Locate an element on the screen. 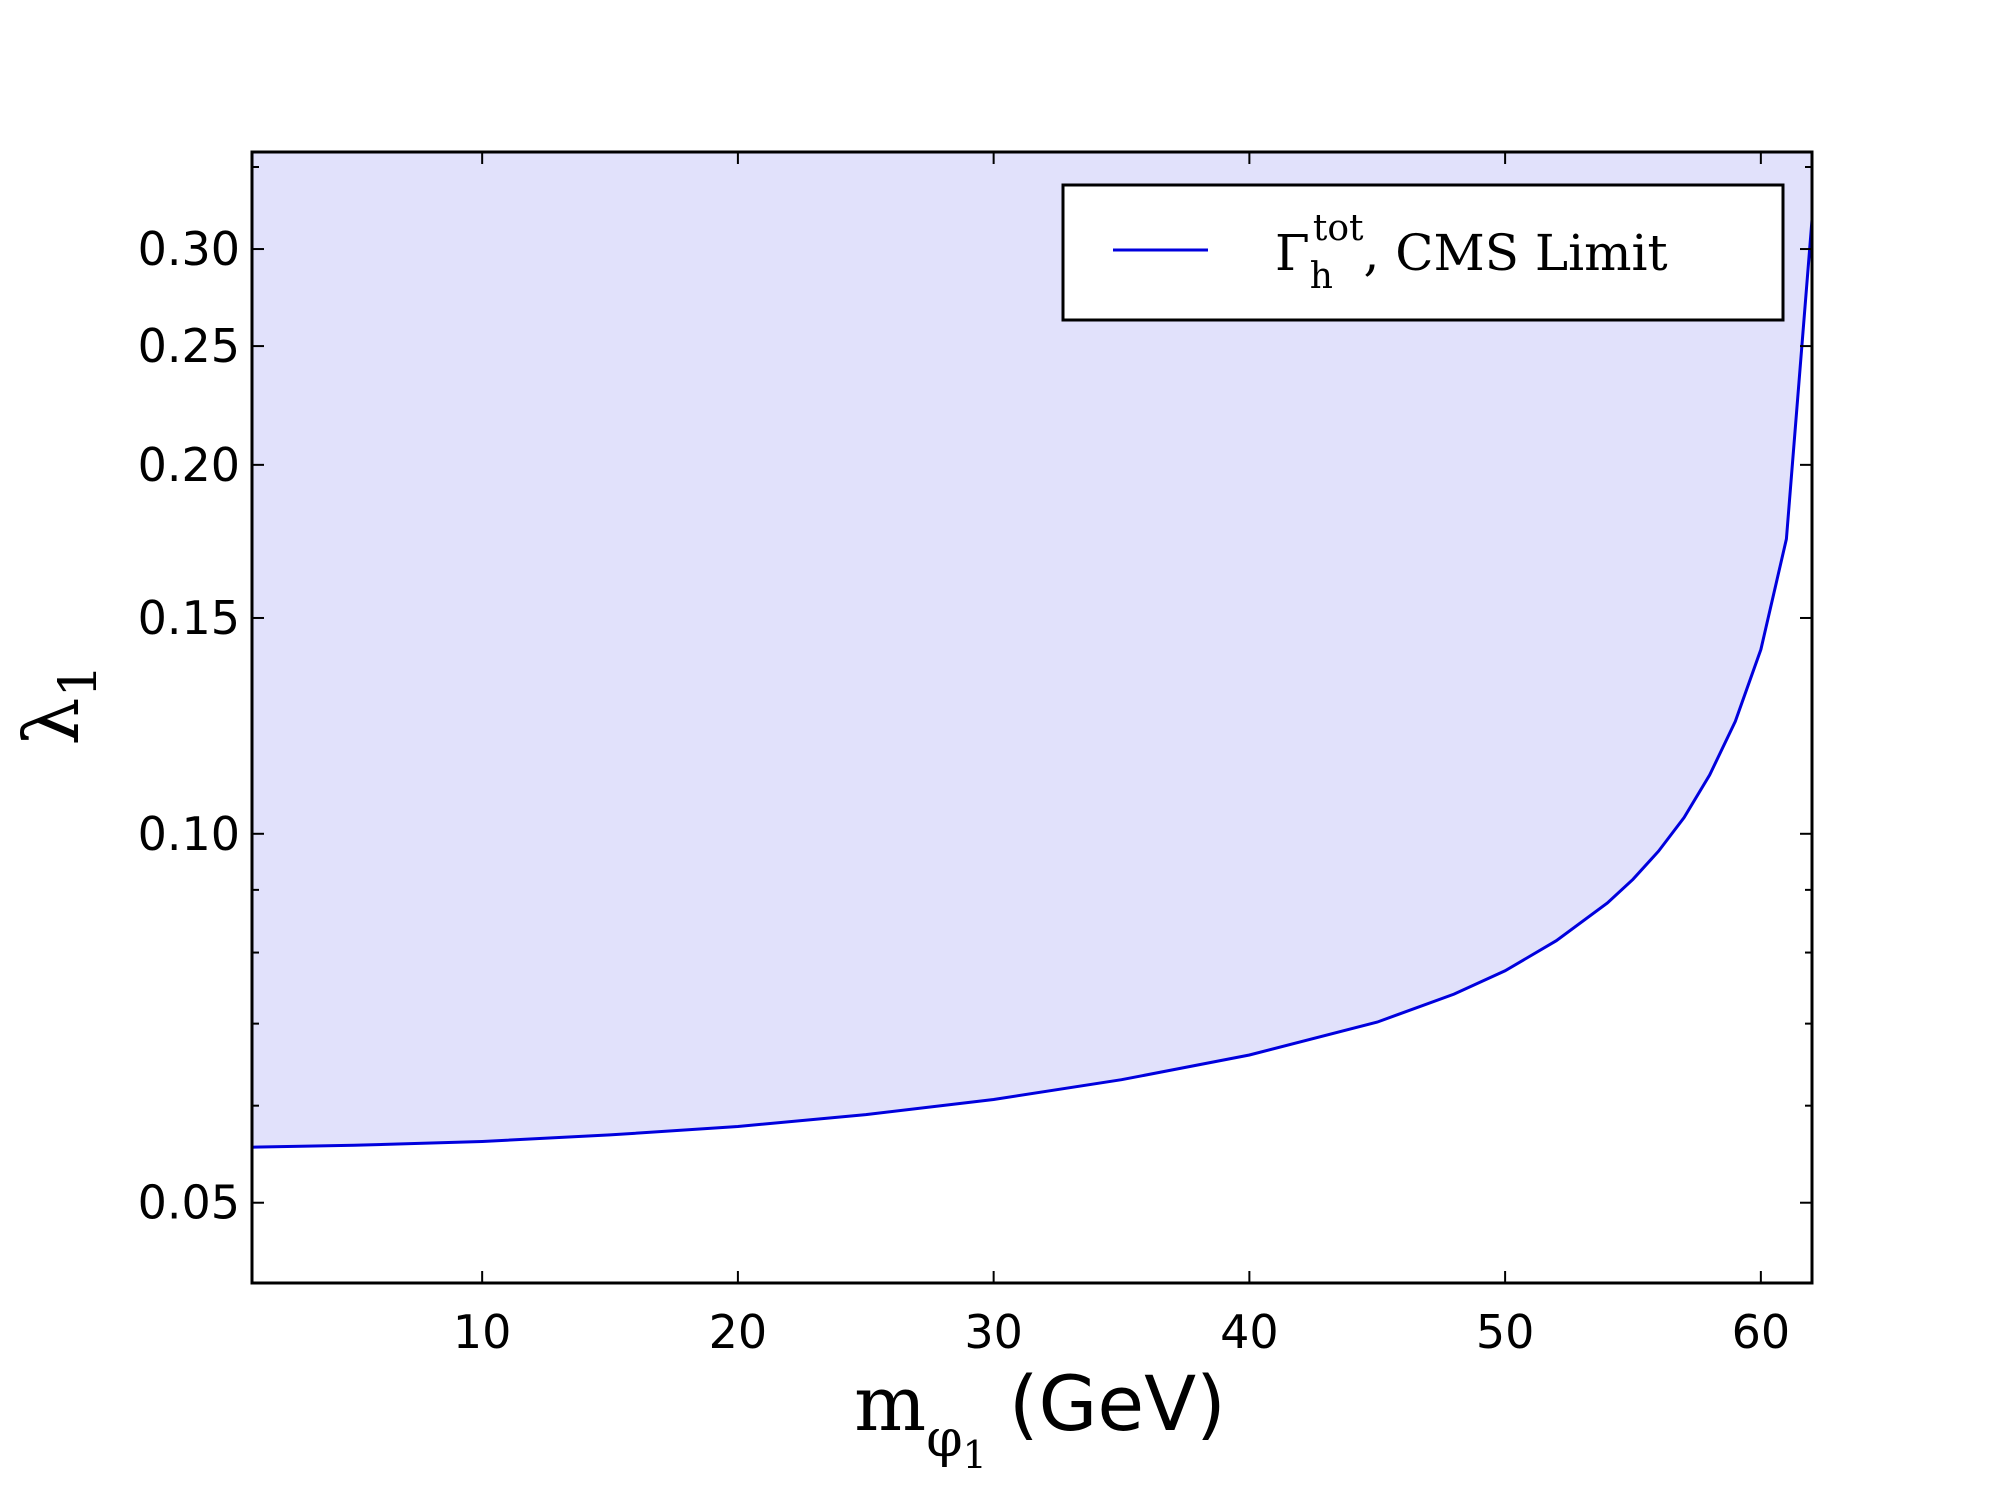  legend-symbol: Γ is located at coordinates (1292, 253).